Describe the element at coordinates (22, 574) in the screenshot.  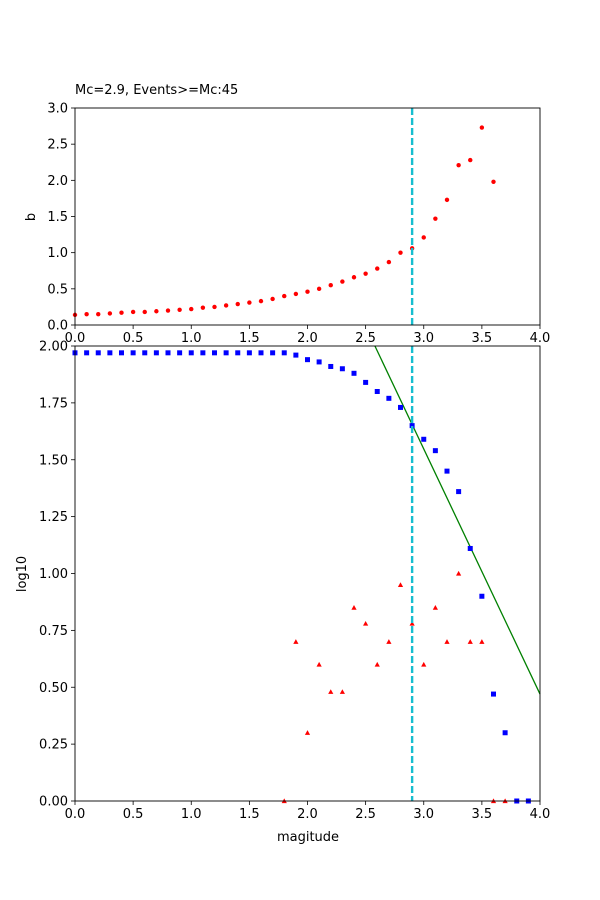
I see `y-axis-label: log10` at that location.